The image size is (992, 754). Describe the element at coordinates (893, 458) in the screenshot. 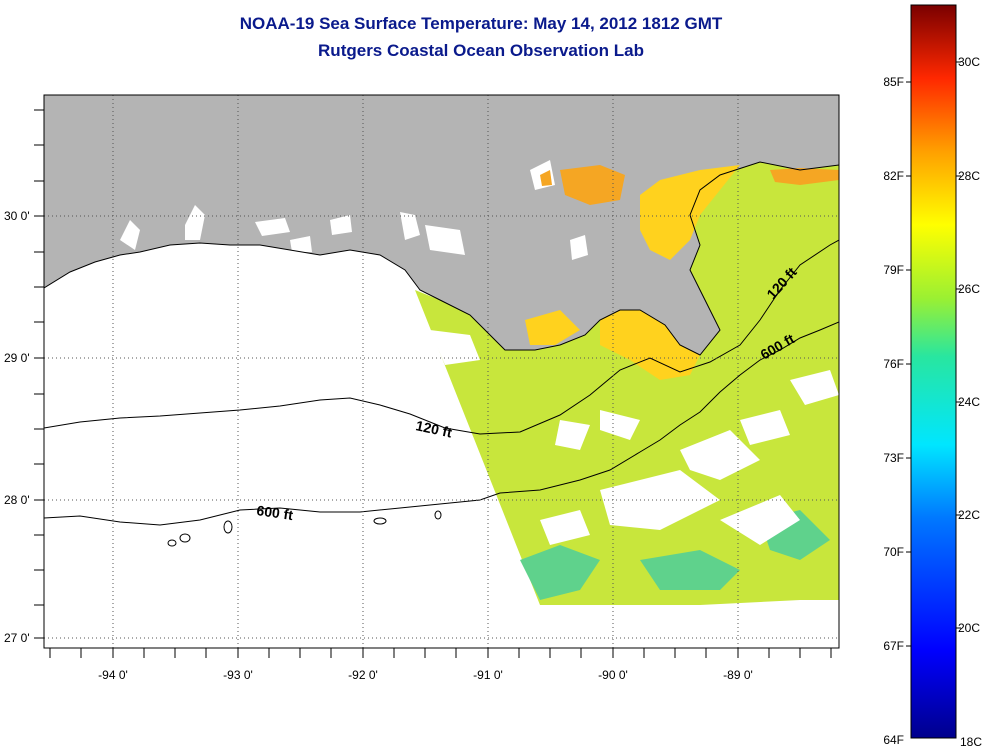

I see `colorbar-f-label: 73F` at that location.